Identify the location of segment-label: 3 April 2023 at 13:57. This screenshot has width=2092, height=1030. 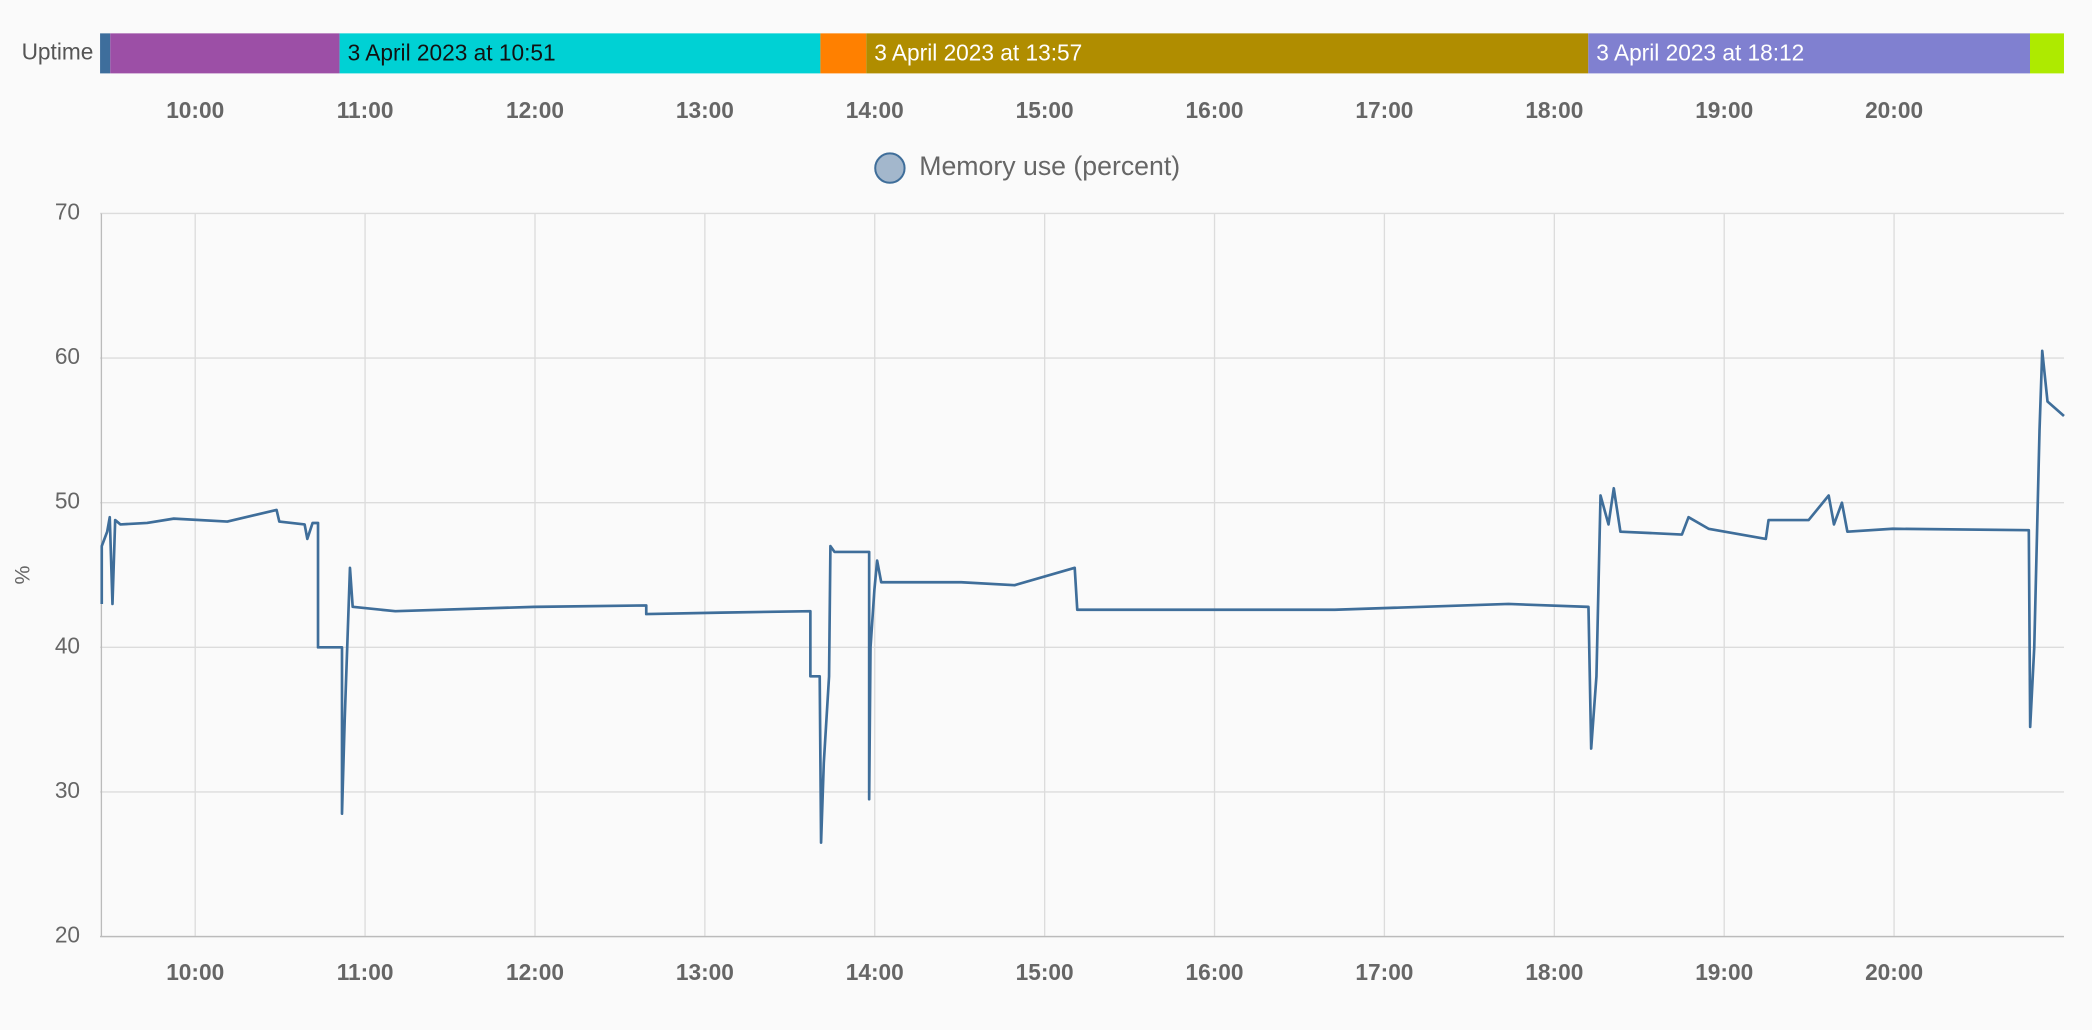
(978, 53).